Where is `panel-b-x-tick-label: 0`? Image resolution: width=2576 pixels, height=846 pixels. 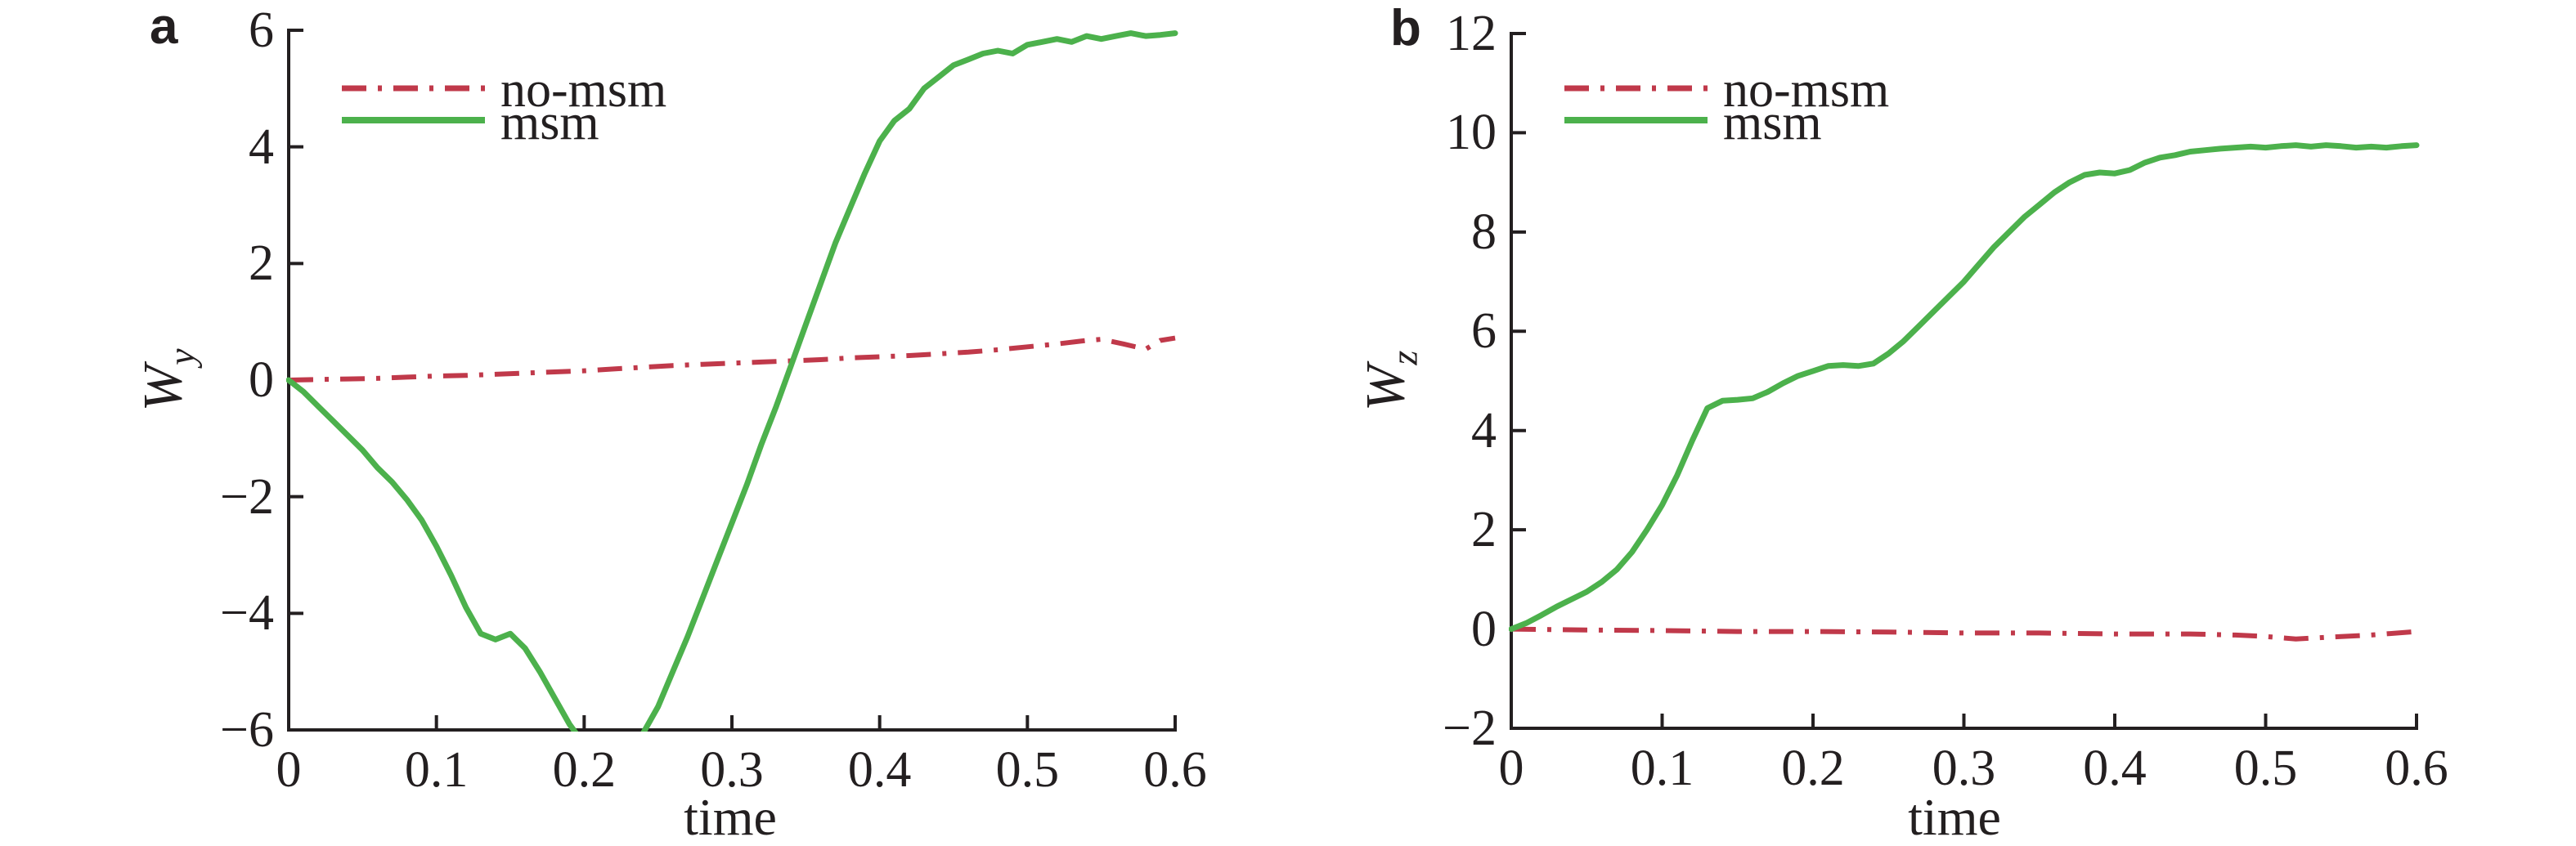 panel-b-x-tick-label: 0 is located at coordinates (1511, 768).